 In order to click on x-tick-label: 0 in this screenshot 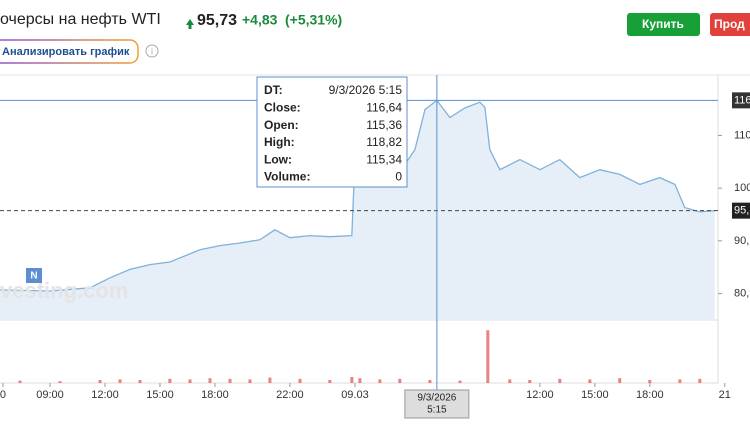, I will do `click(3, 395)`.